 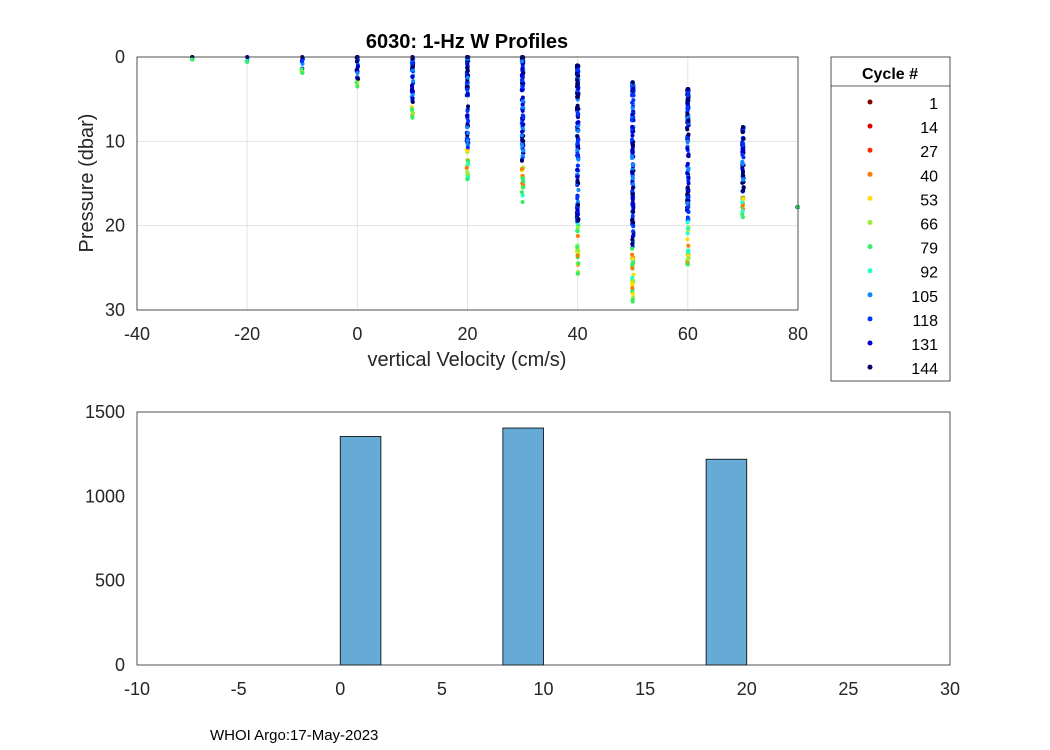 I want to click on legend-label: 40, so click(x=929, y=176).